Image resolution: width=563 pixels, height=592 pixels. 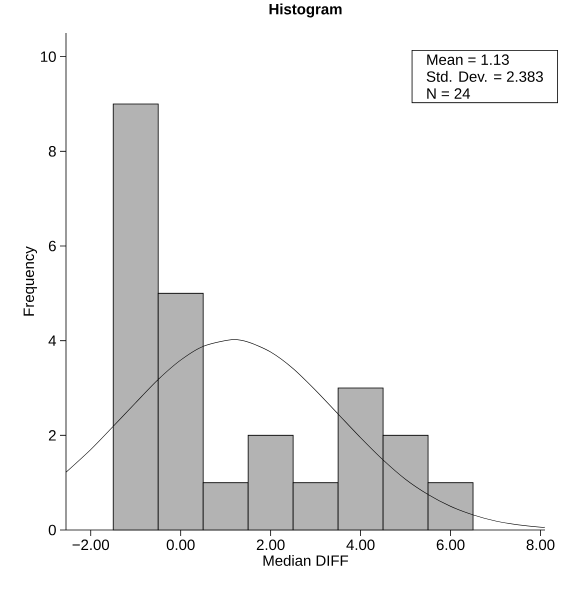 What do you see at coordinates (91, 545) in the screenshot?
I see `x-tick-label: −2.00` at bounding box center [91, 545].